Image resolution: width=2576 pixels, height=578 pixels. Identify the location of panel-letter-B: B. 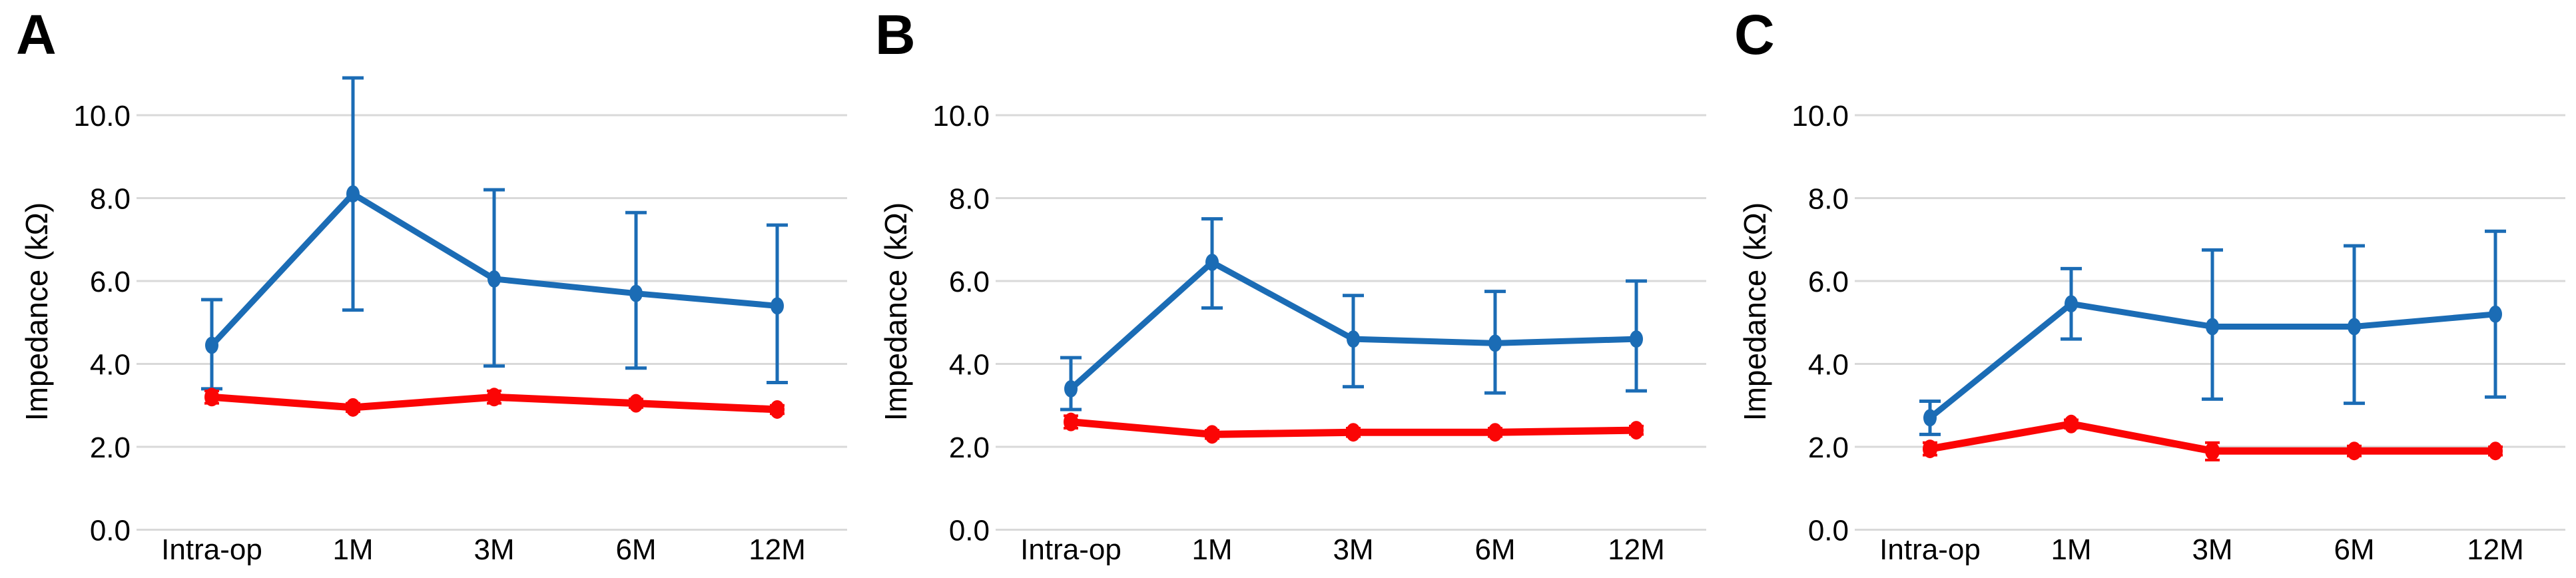
(895, 34).